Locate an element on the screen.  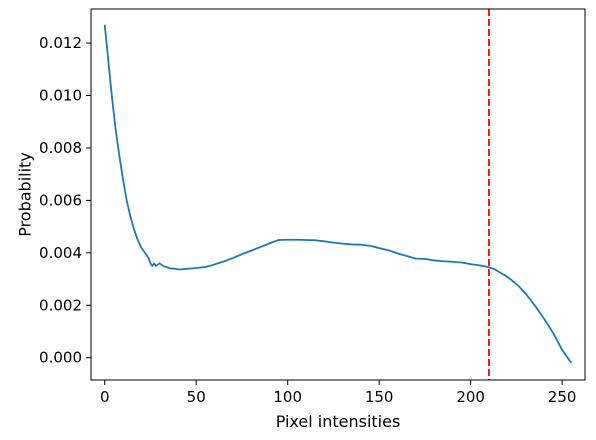
y-tick-label: 0.006 is located at coordinates (60, 200).